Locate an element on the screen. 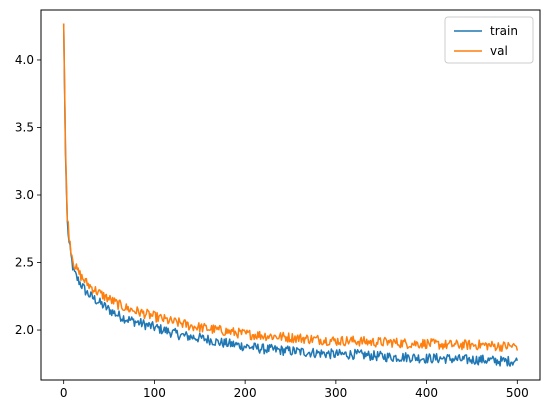 Image resolution: width=547 pixels, height=413 pixels. y-tick-label: 3.0 is located at coordinates (24, 195).